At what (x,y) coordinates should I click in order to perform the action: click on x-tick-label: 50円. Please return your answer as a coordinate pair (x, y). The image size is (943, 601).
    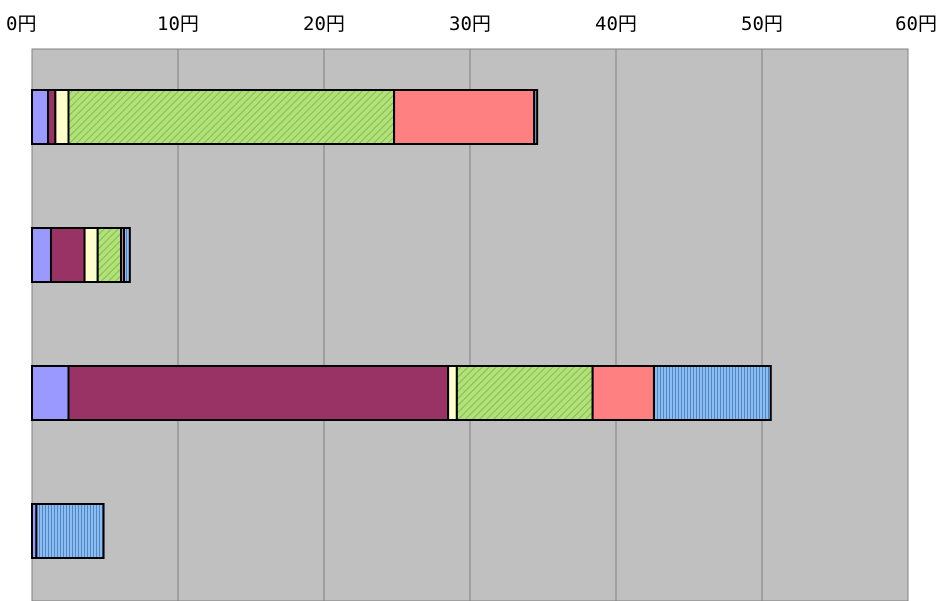
    Looking at the image, I should click on (762, 24).